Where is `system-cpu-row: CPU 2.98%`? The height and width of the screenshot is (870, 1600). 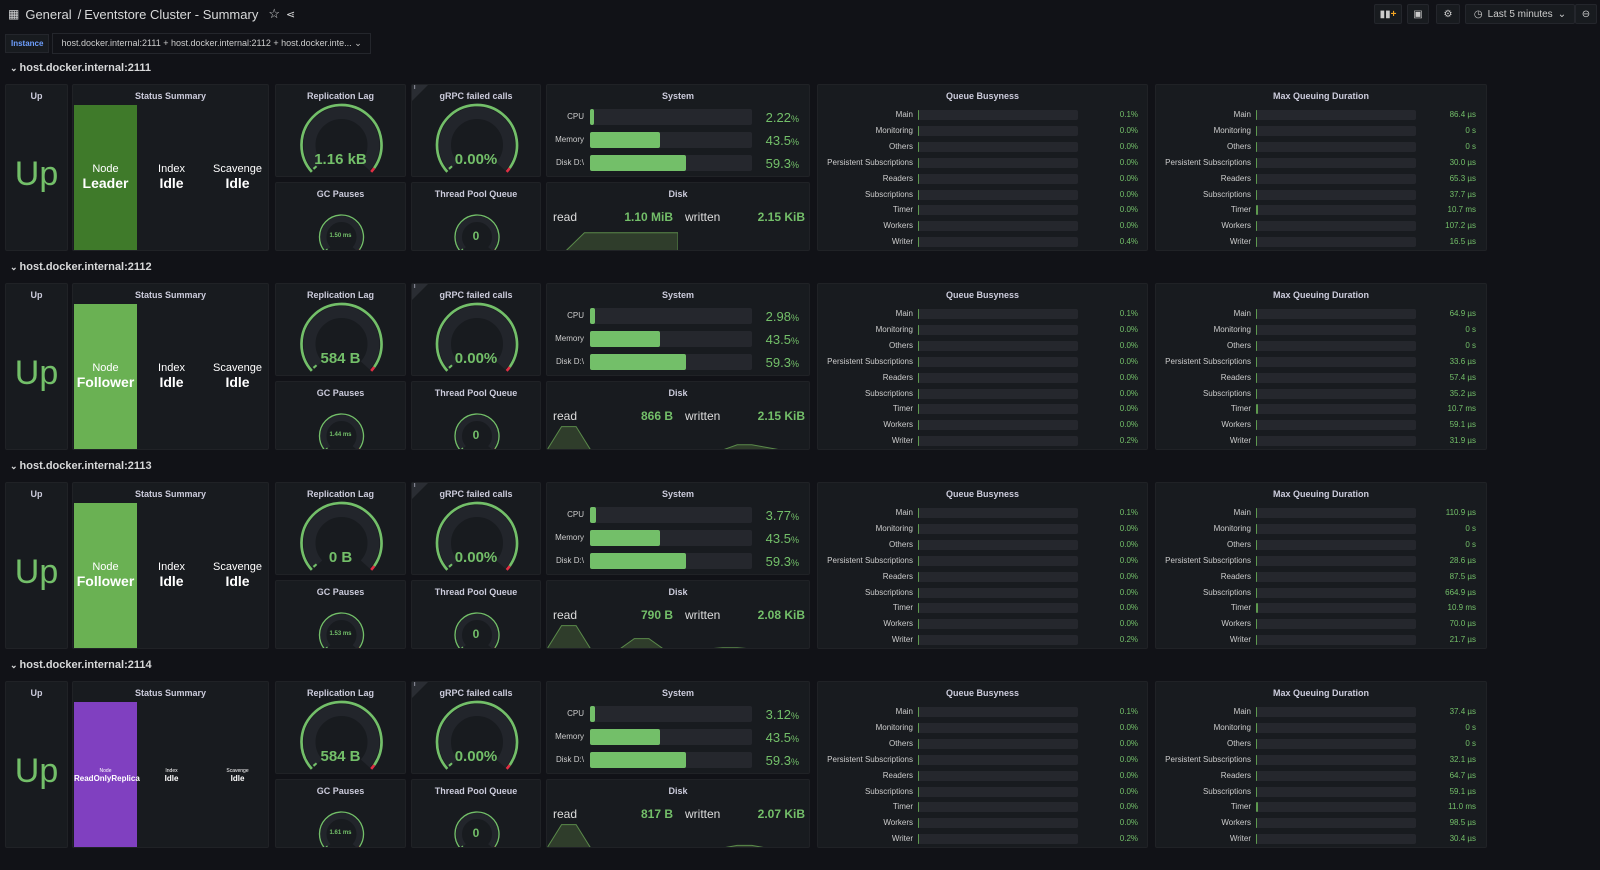
system-cpu-row: CPU 2.98% is located at coordinates (678, 316).